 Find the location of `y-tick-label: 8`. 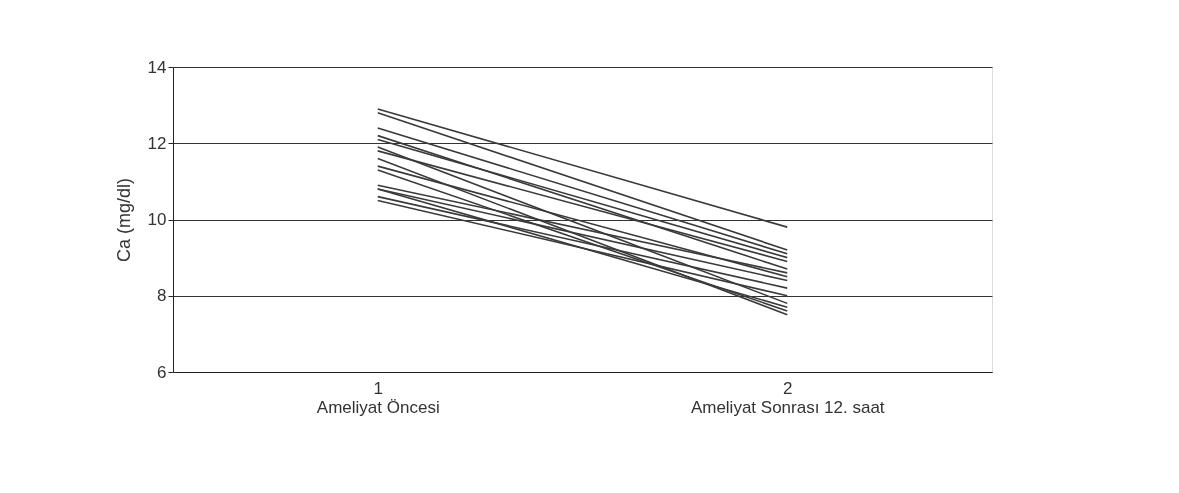

y-tick-label: 8 is located at coordinates (162, 296).